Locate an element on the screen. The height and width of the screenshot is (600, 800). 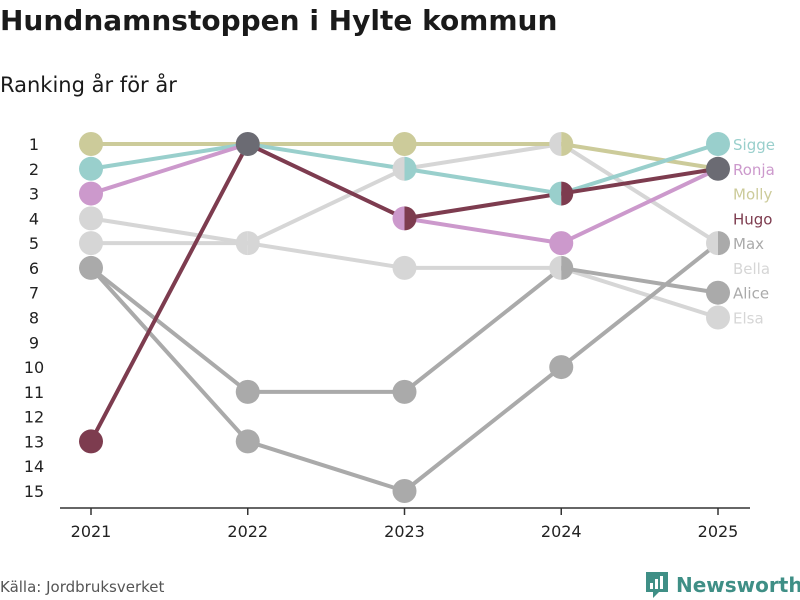
source-note: Källa: Jordbruksverket is located at coordinates (82, 587).